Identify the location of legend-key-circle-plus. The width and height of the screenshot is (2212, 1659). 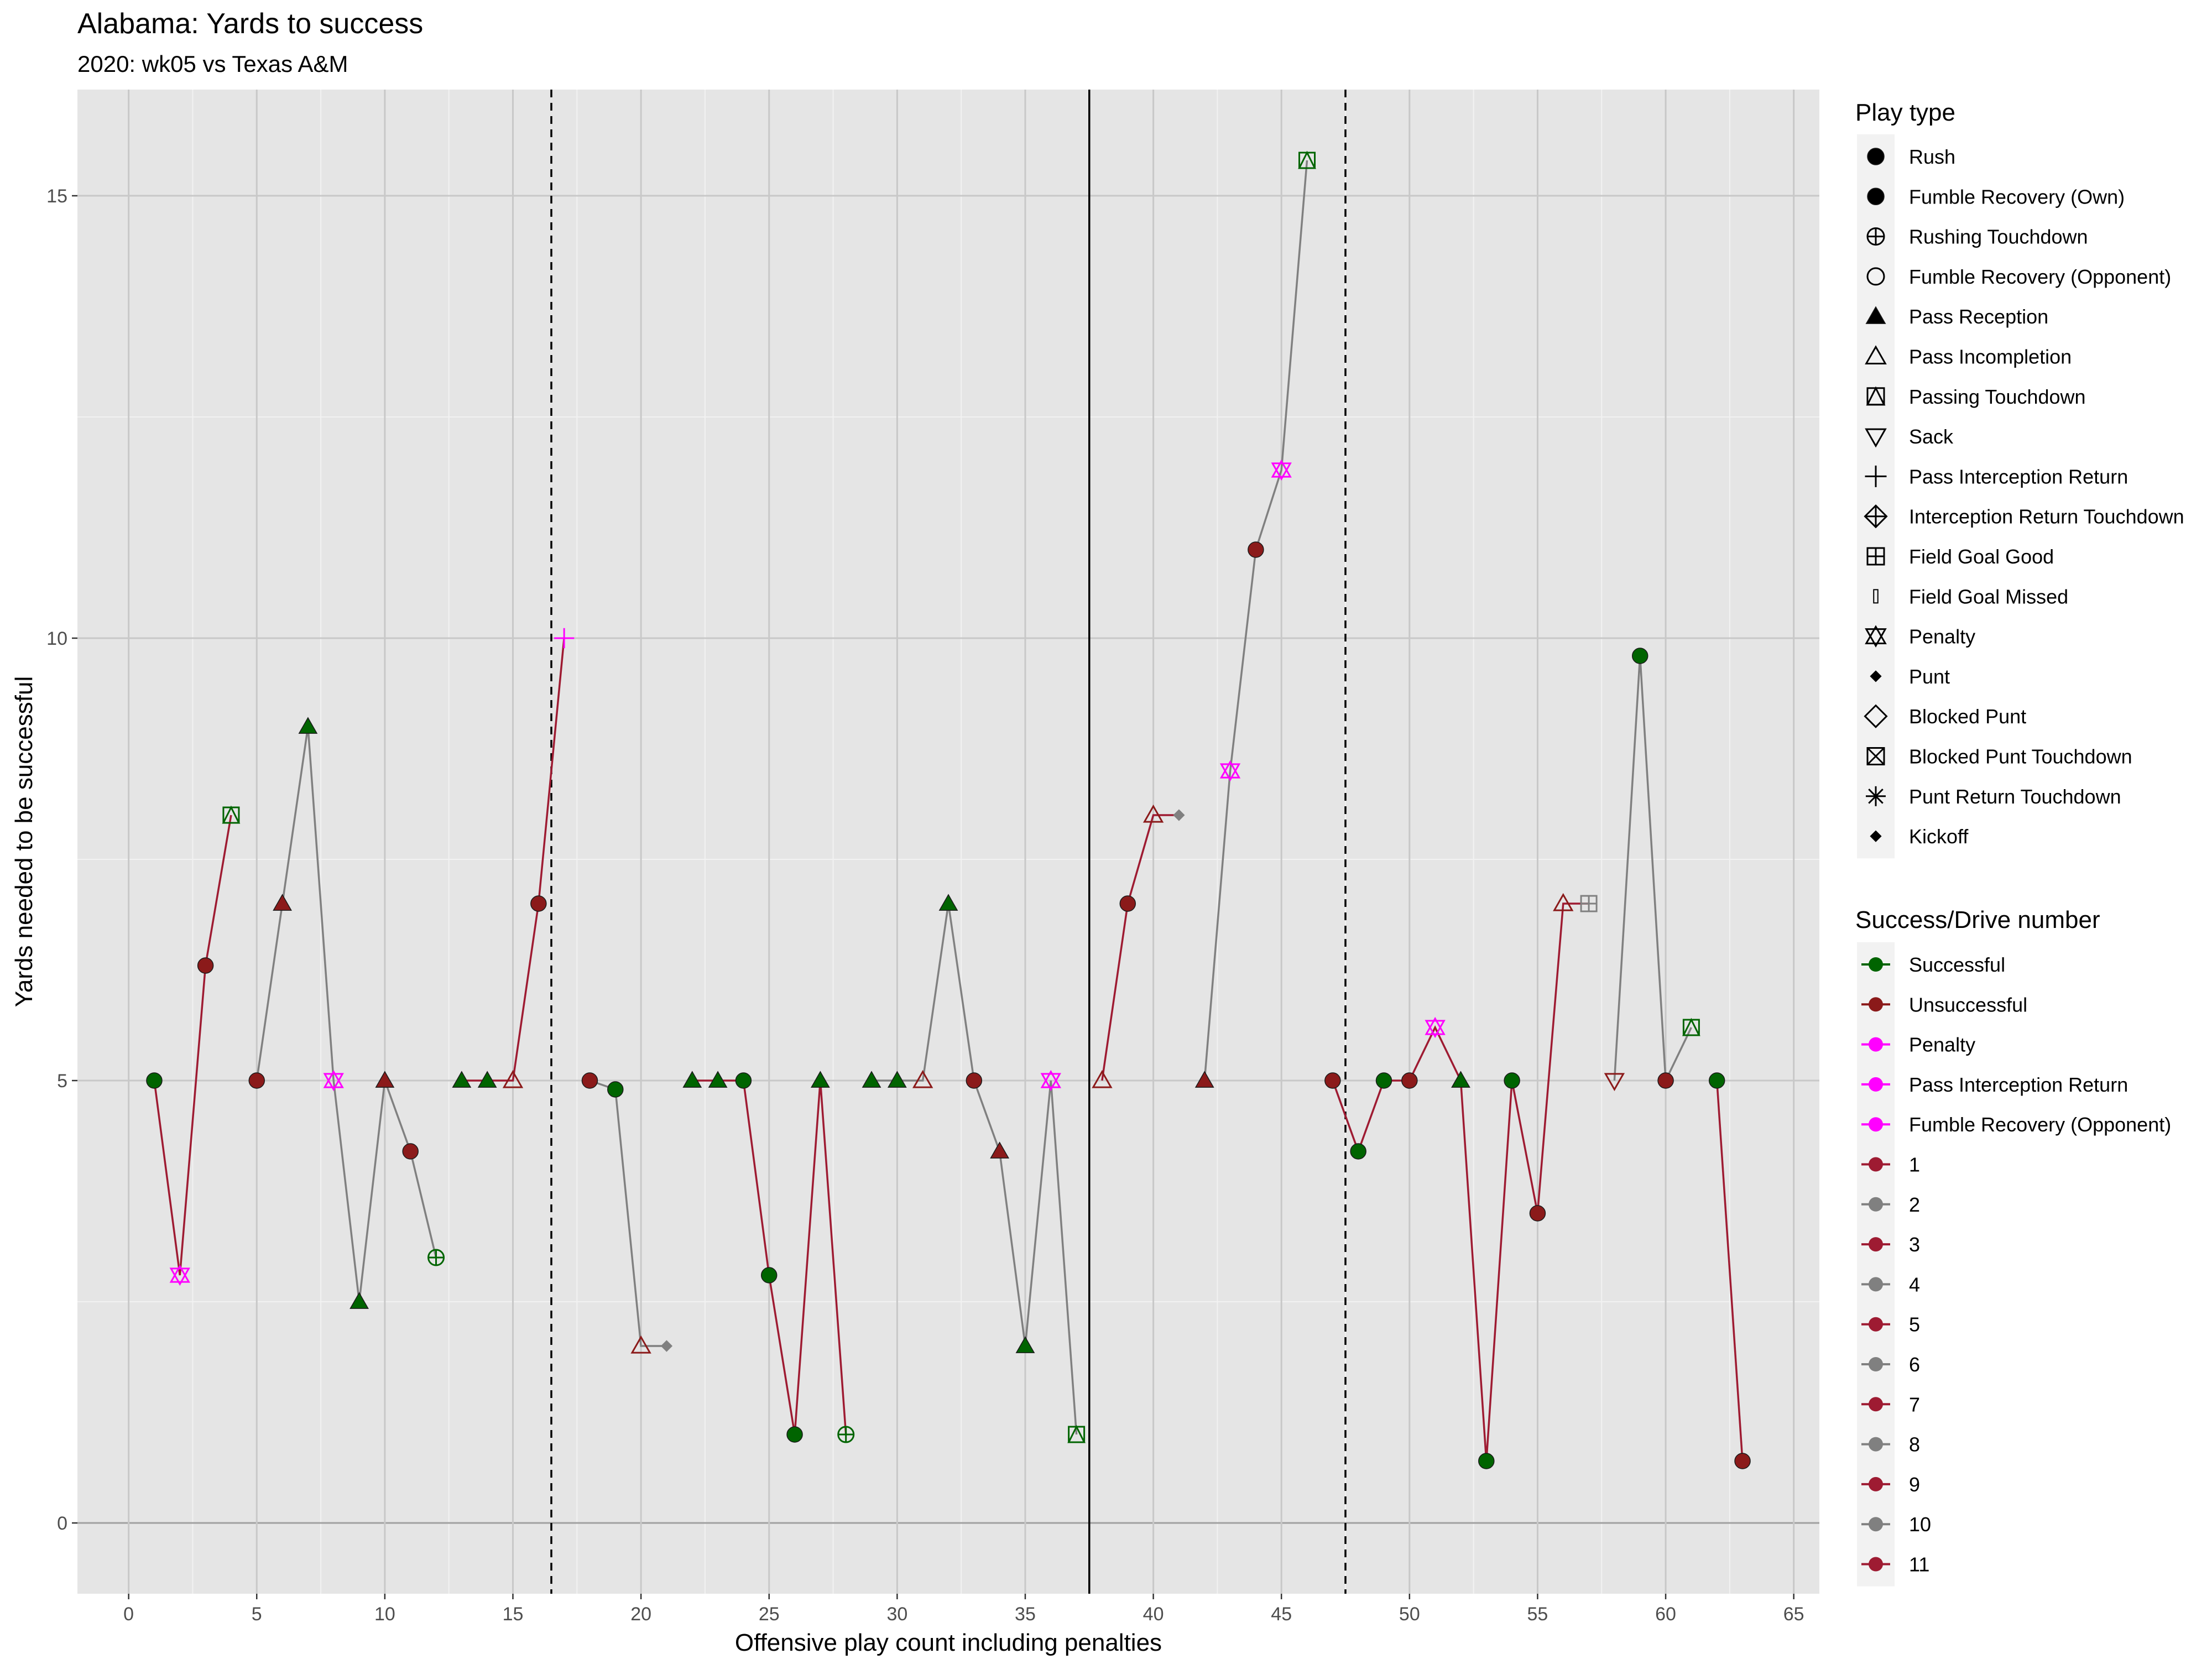
(1876, 237).